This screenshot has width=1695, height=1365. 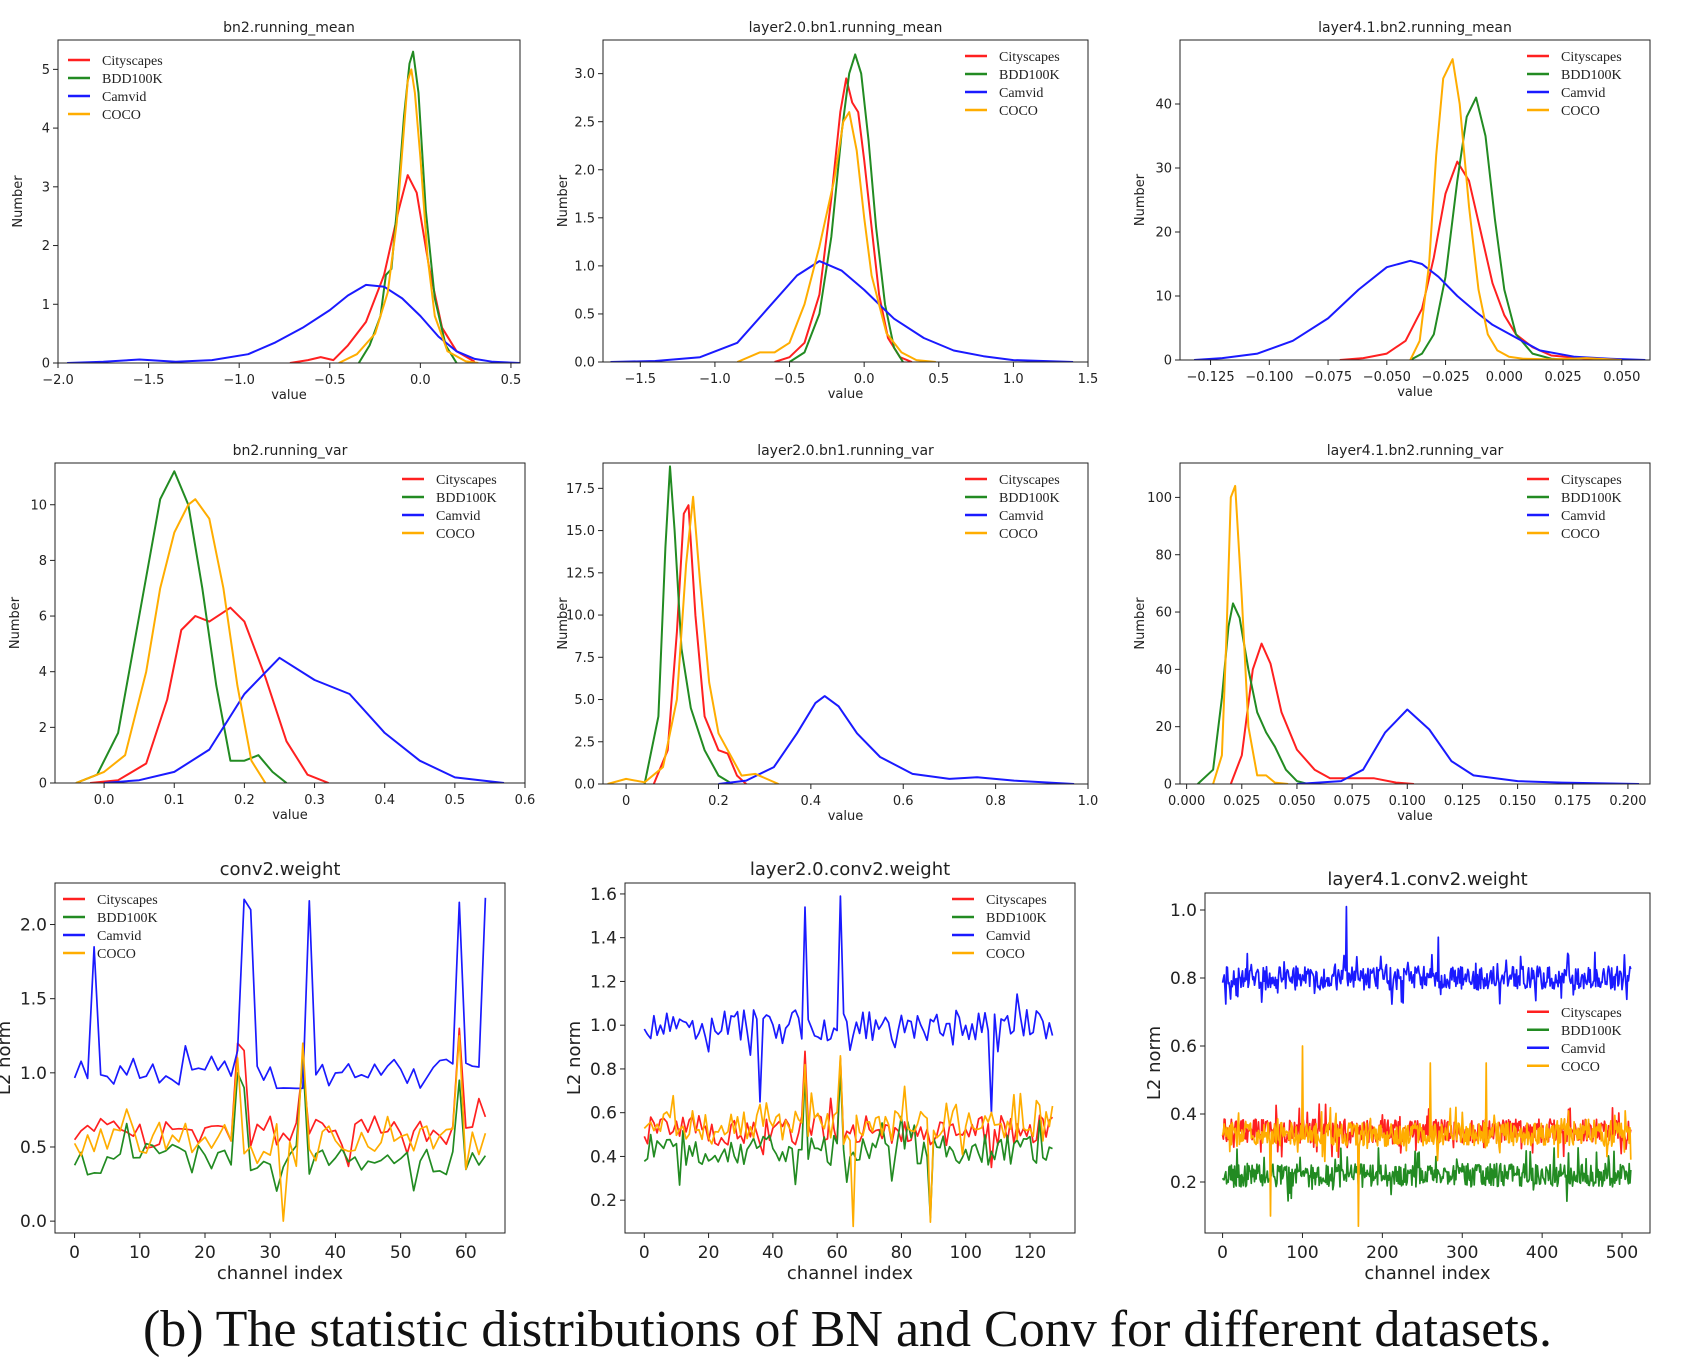 I want to click on y-tick-label: 2.0, so click(x=33, y=925).